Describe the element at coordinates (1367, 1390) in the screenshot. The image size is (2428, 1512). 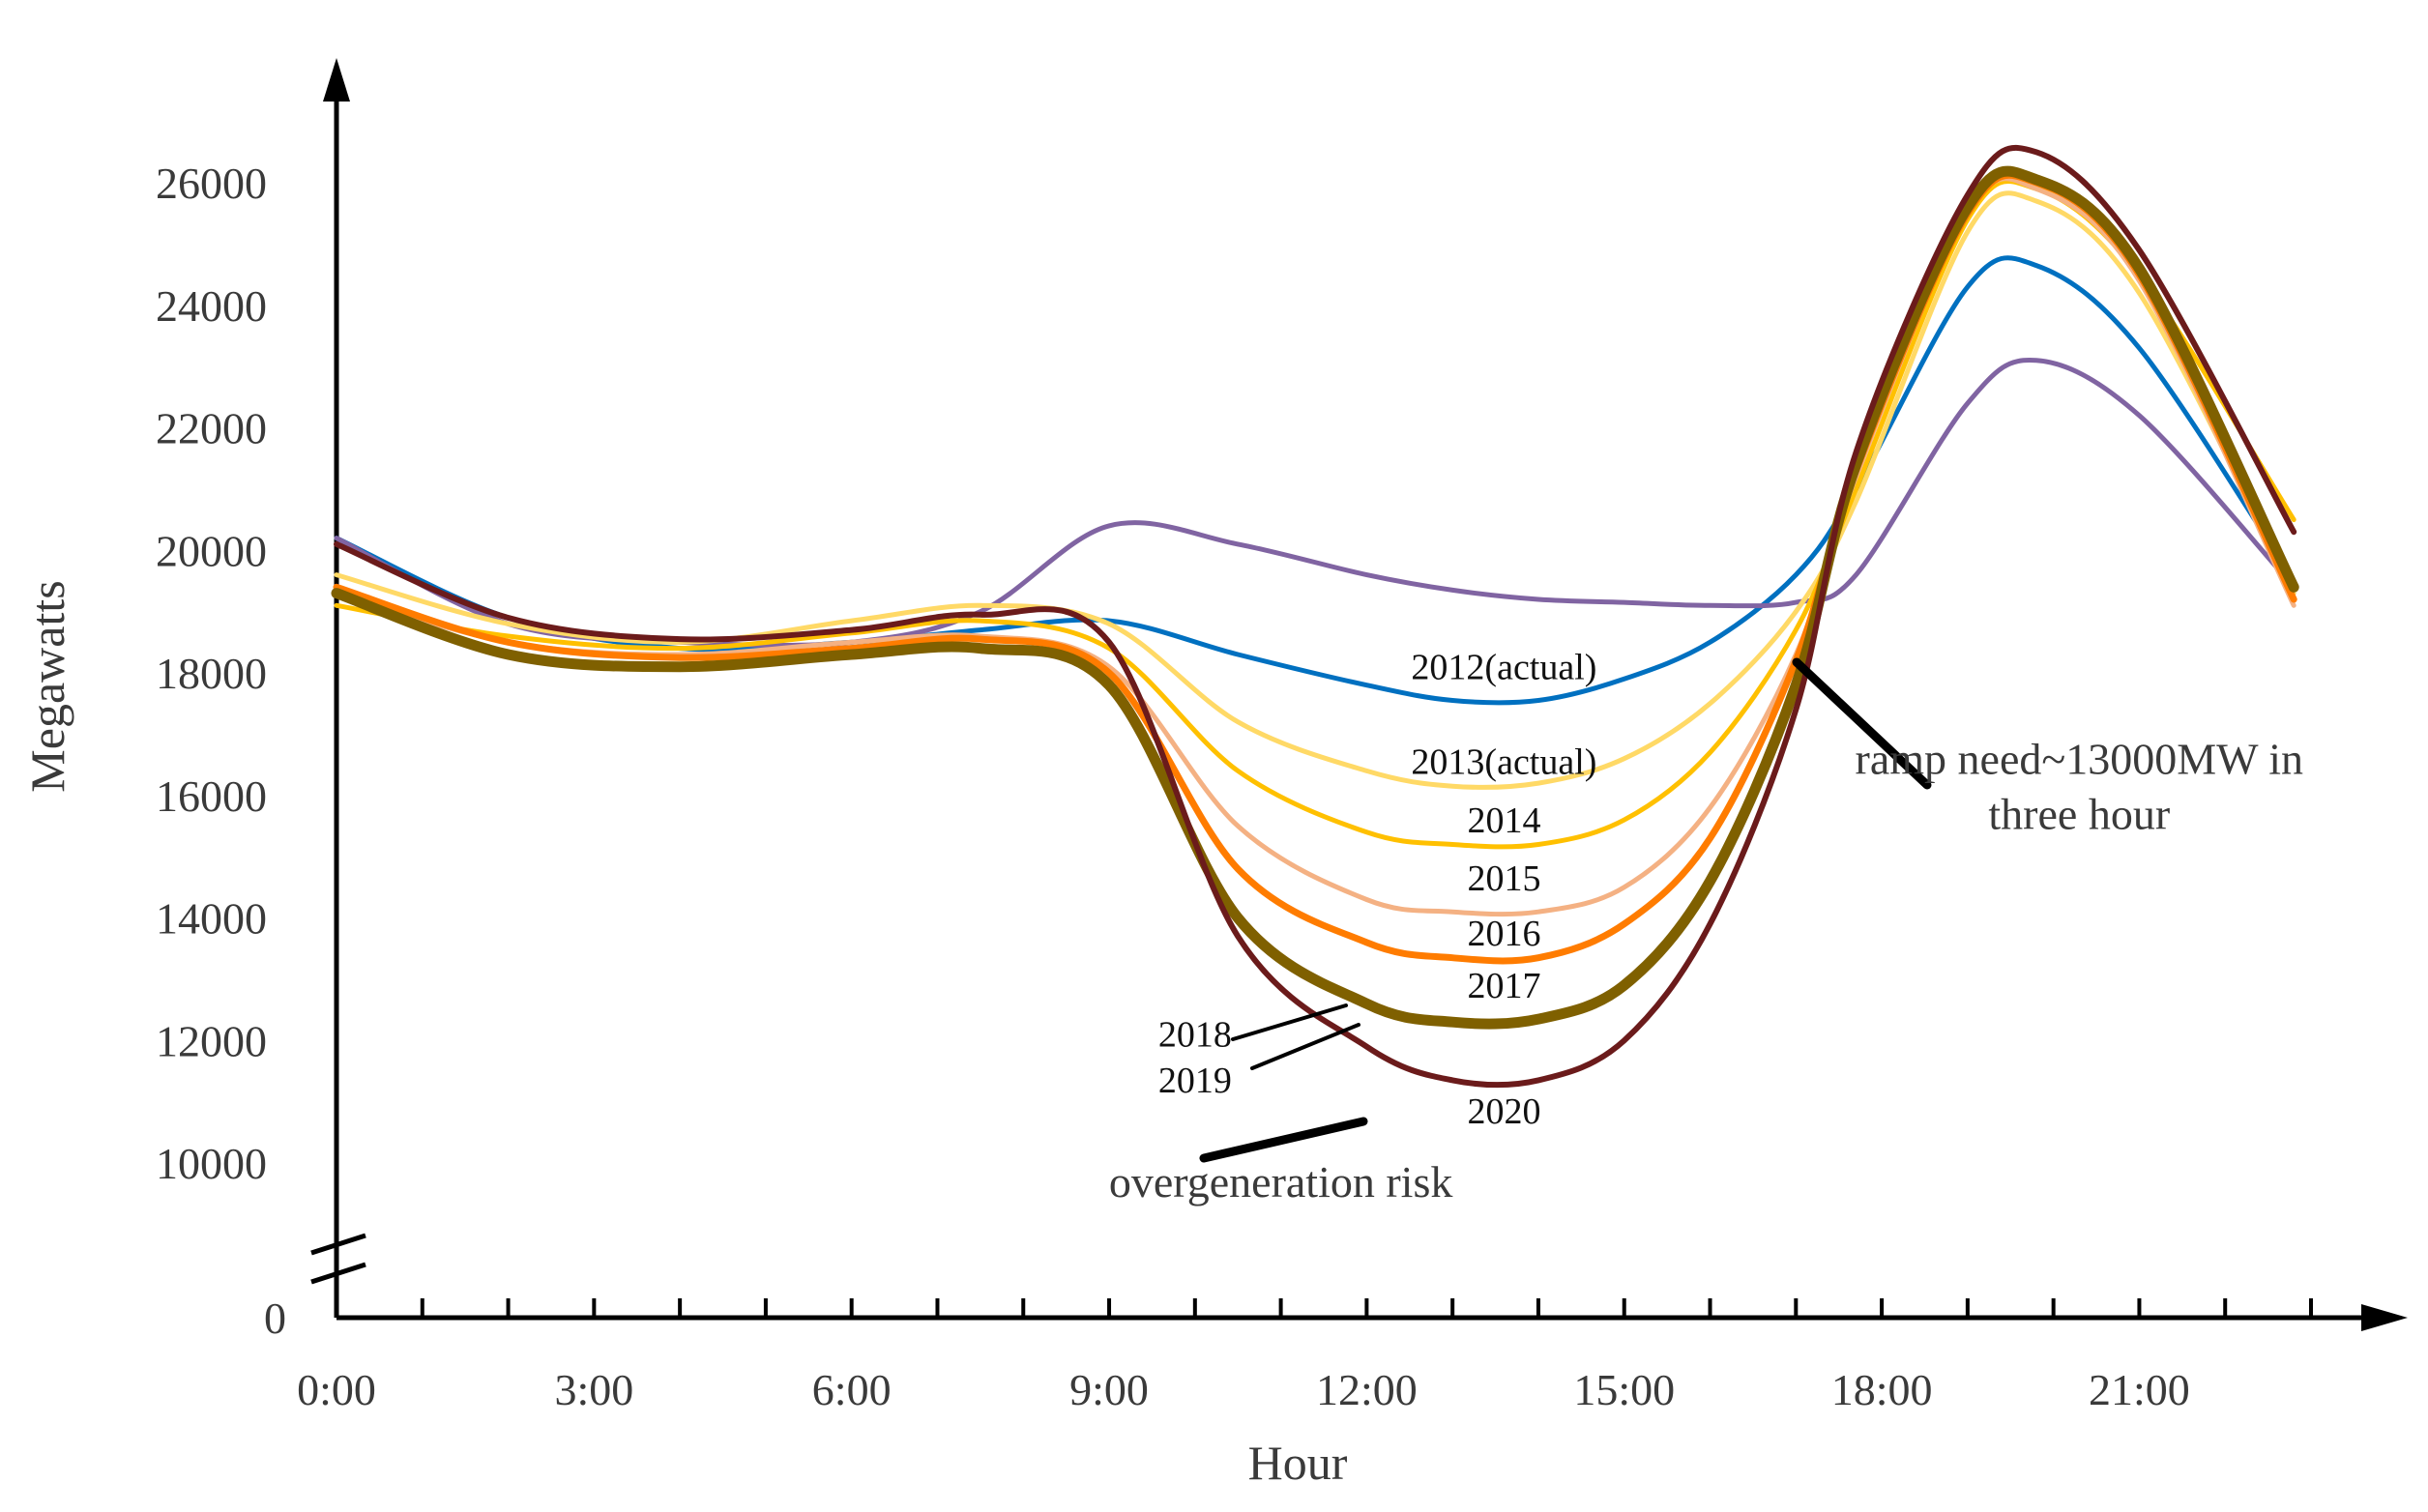
I see `x-tick-label: 12:00` at that location.